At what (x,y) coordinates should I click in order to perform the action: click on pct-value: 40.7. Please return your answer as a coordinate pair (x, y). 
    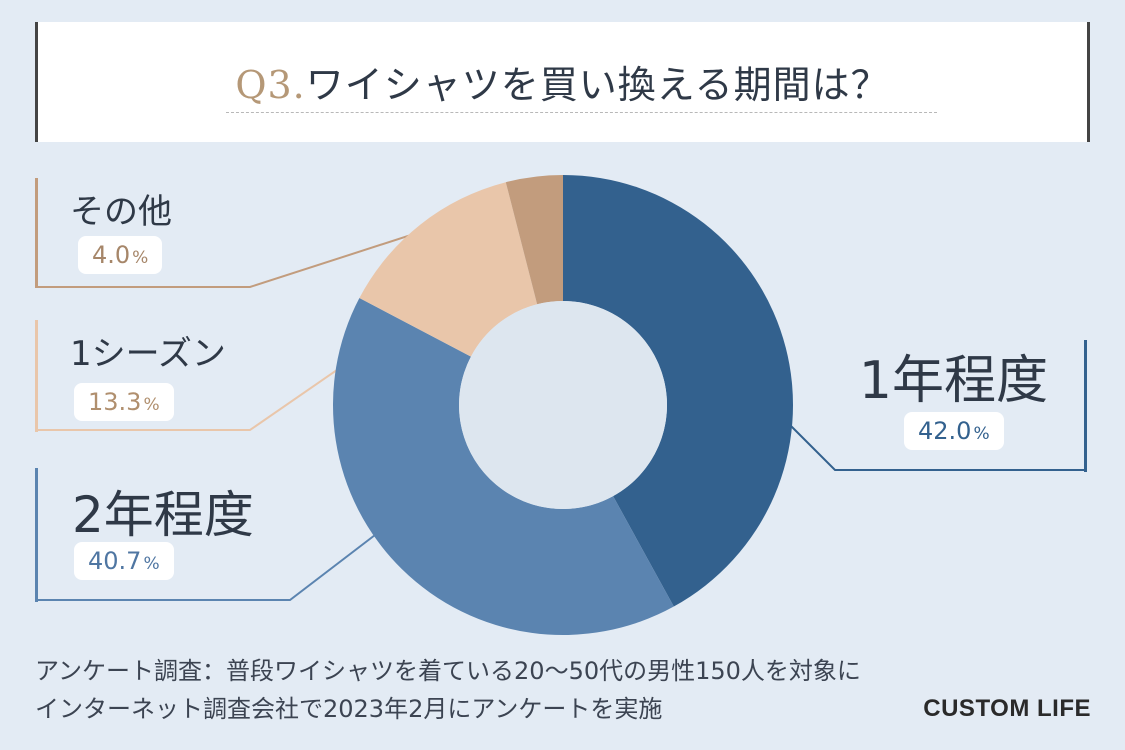
    Looking at the image, I should click on (115, 561).